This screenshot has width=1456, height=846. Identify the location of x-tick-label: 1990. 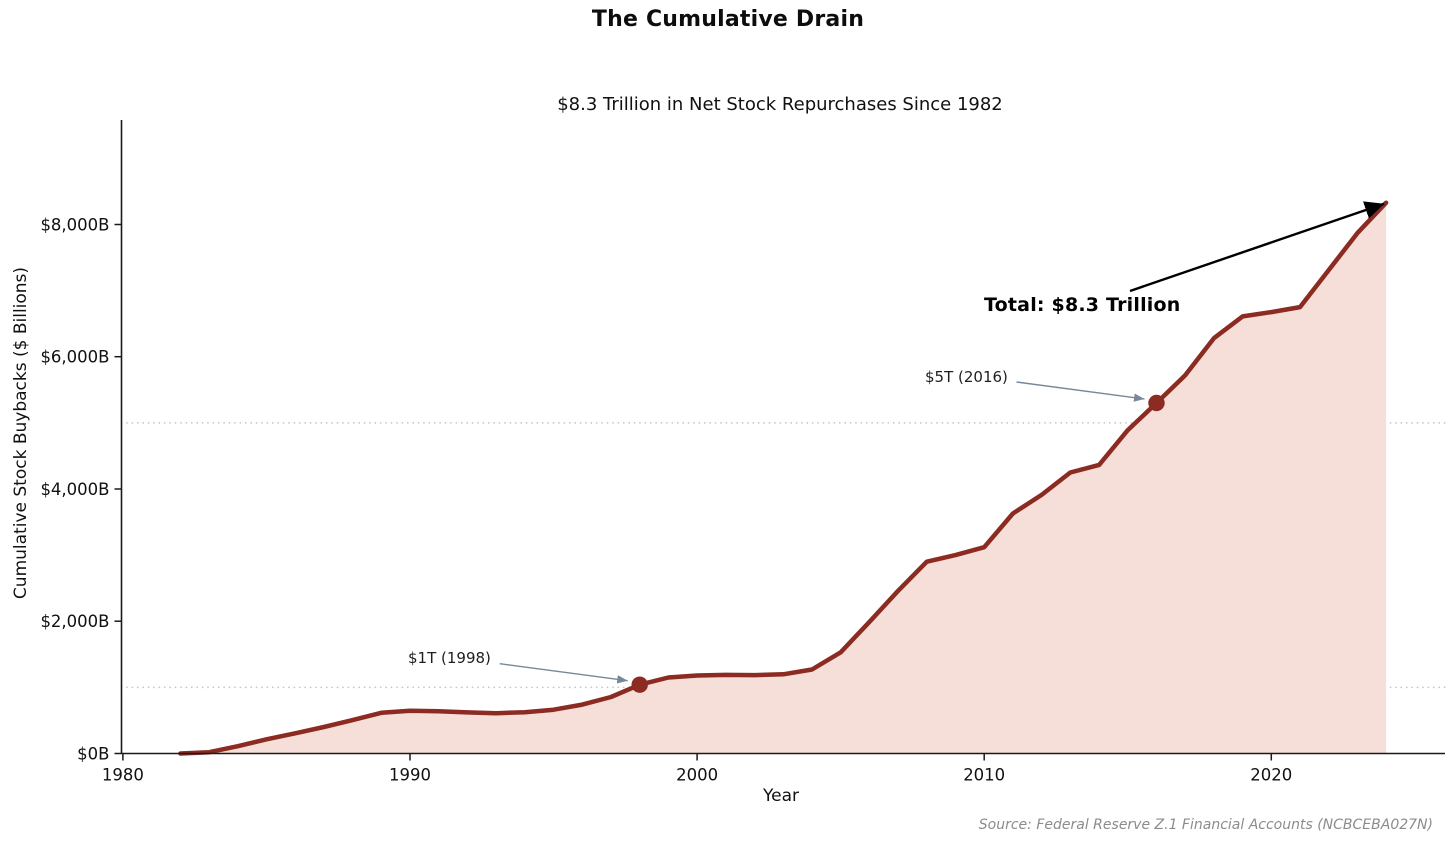
(410, 775).